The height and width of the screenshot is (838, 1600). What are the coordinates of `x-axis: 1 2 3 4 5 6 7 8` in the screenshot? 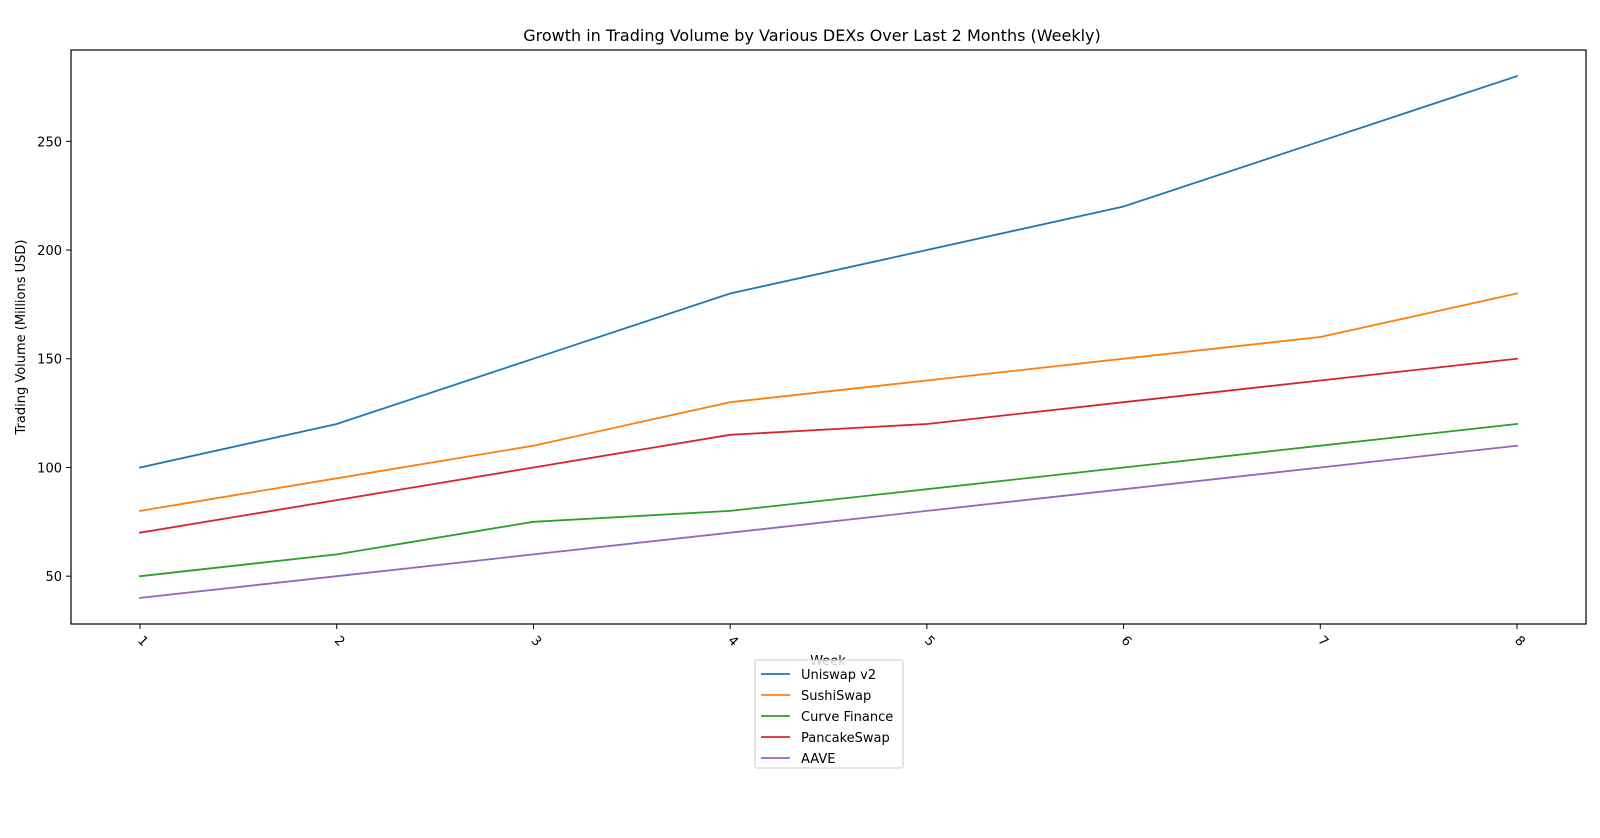 It's located at (831, 637).